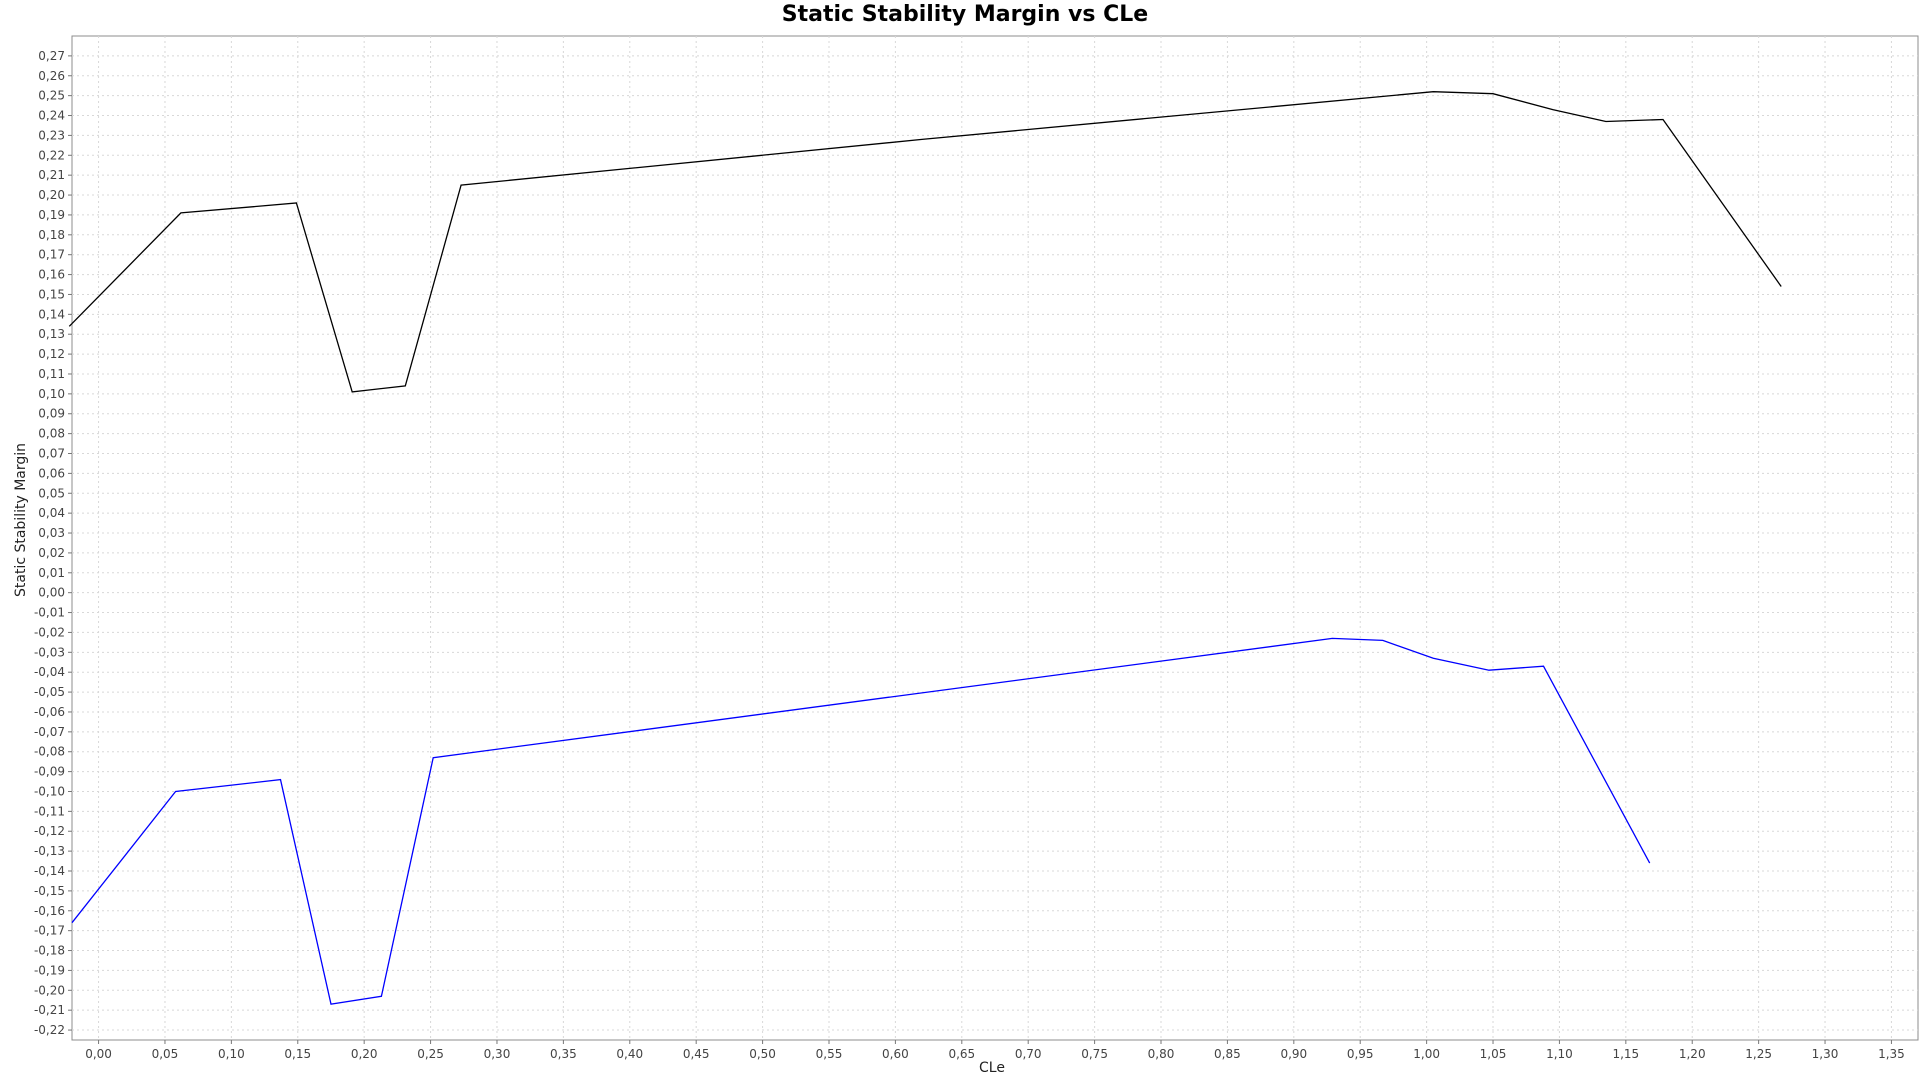 The height and width of the screenshot is (1080, 1920). What do you see at coordinates (51, 215) in the screenshot?
I see `y-tick-label: 0,19` at bounding box center [51, 215].